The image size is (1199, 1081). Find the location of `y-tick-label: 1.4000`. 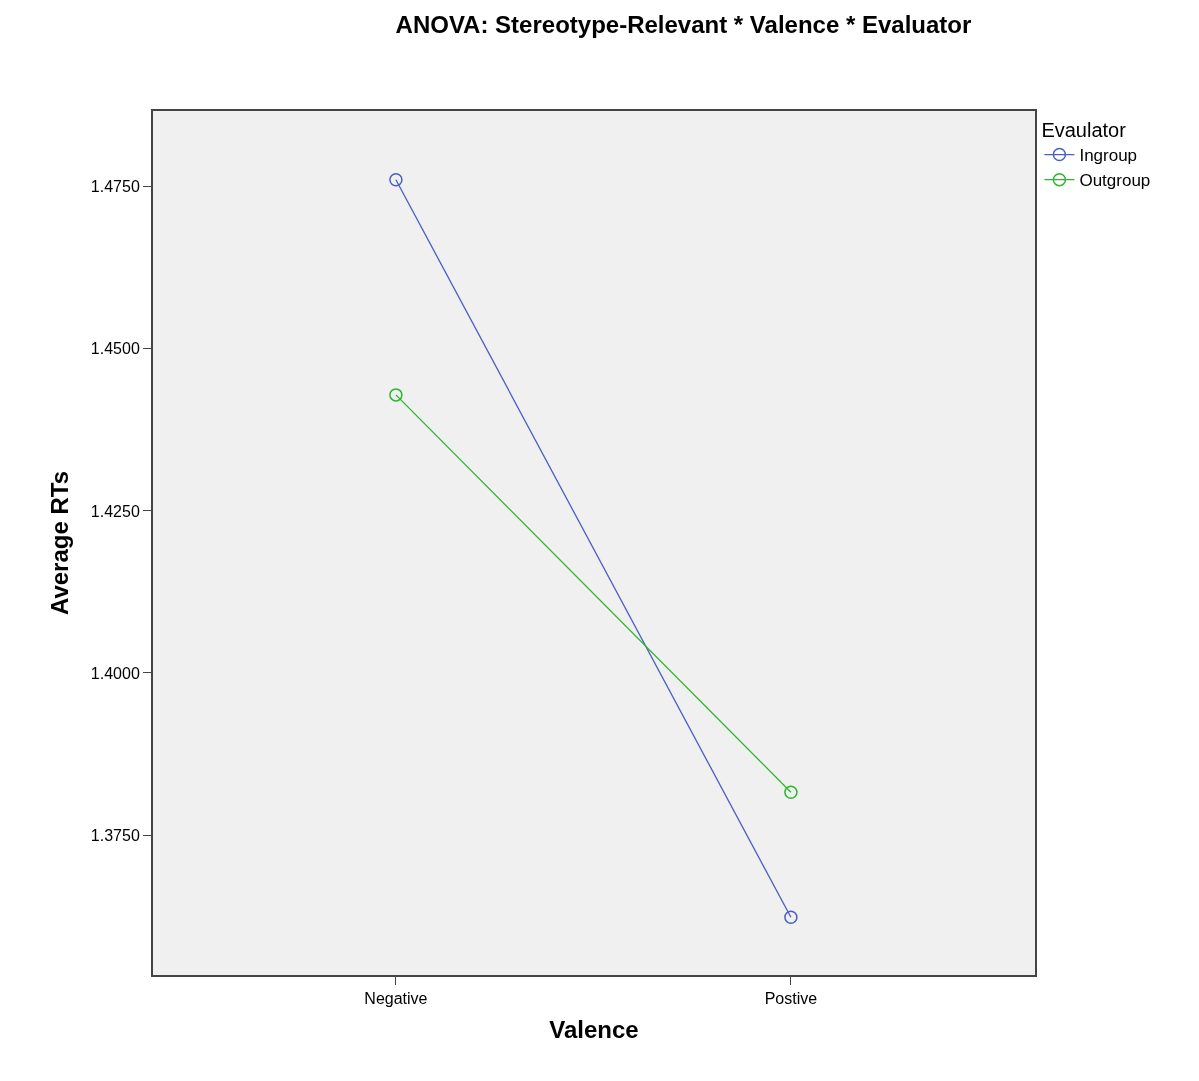

y-tick-label: 1.4000 is located at coordinates (115, 673).